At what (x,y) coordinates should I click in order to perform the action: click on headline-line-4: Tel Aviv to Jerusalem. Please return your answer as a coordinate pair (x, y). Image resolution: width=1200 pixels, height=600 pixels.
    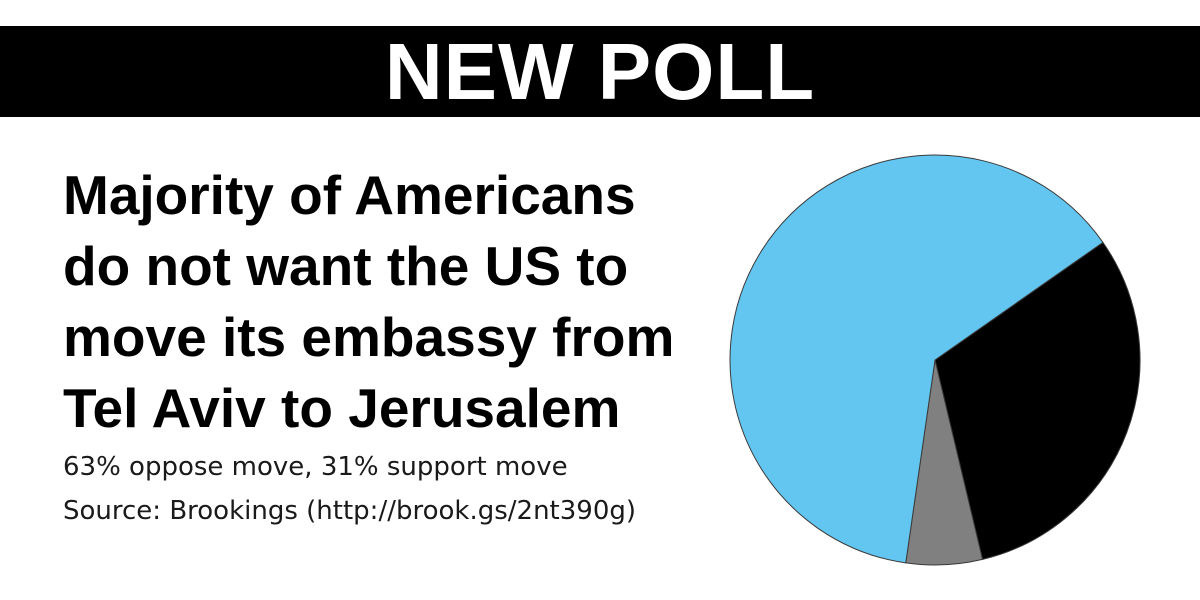
    Looking at the image, I should click on (342, 408).